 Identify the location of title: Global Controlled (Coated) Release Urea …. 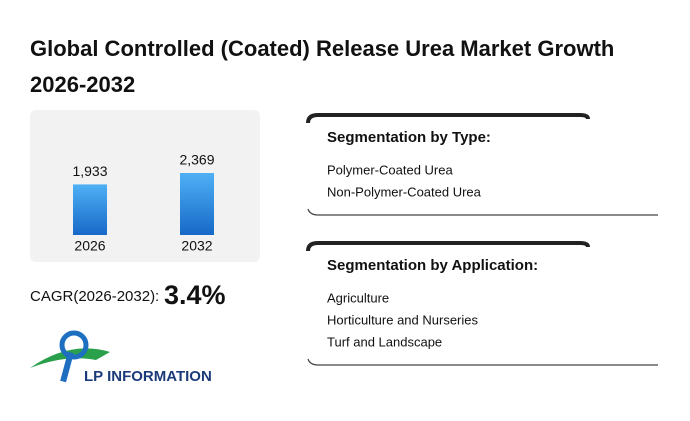
(322, 66).